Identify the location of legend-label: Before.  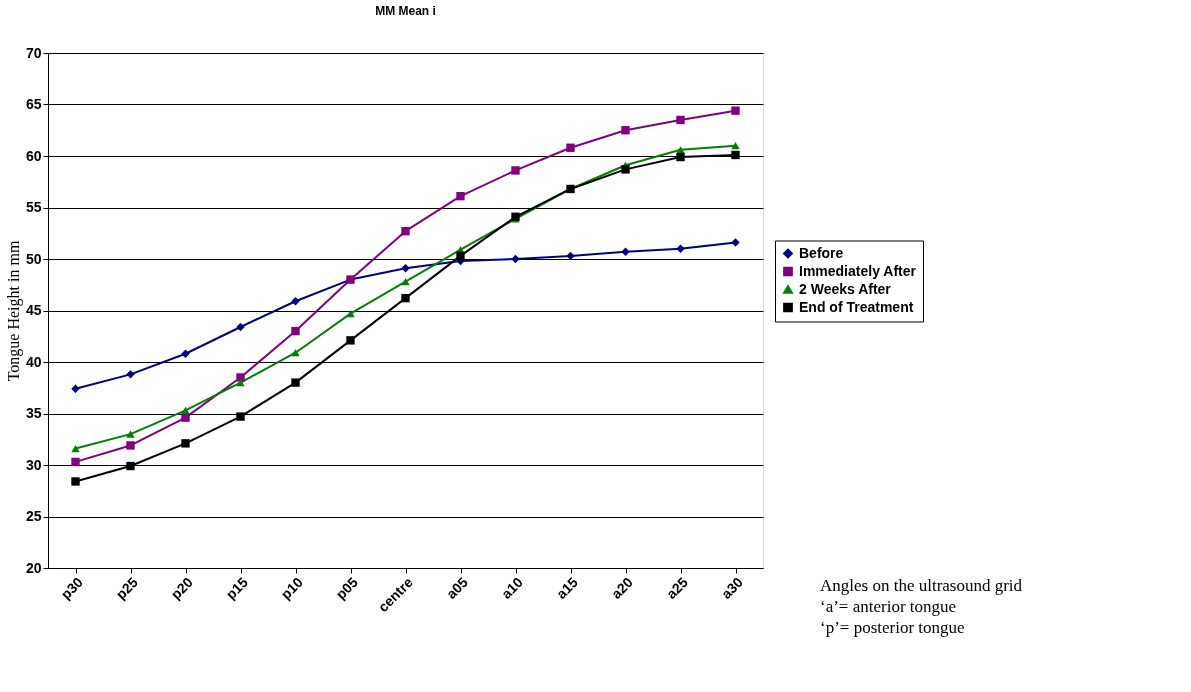
(821, 252).